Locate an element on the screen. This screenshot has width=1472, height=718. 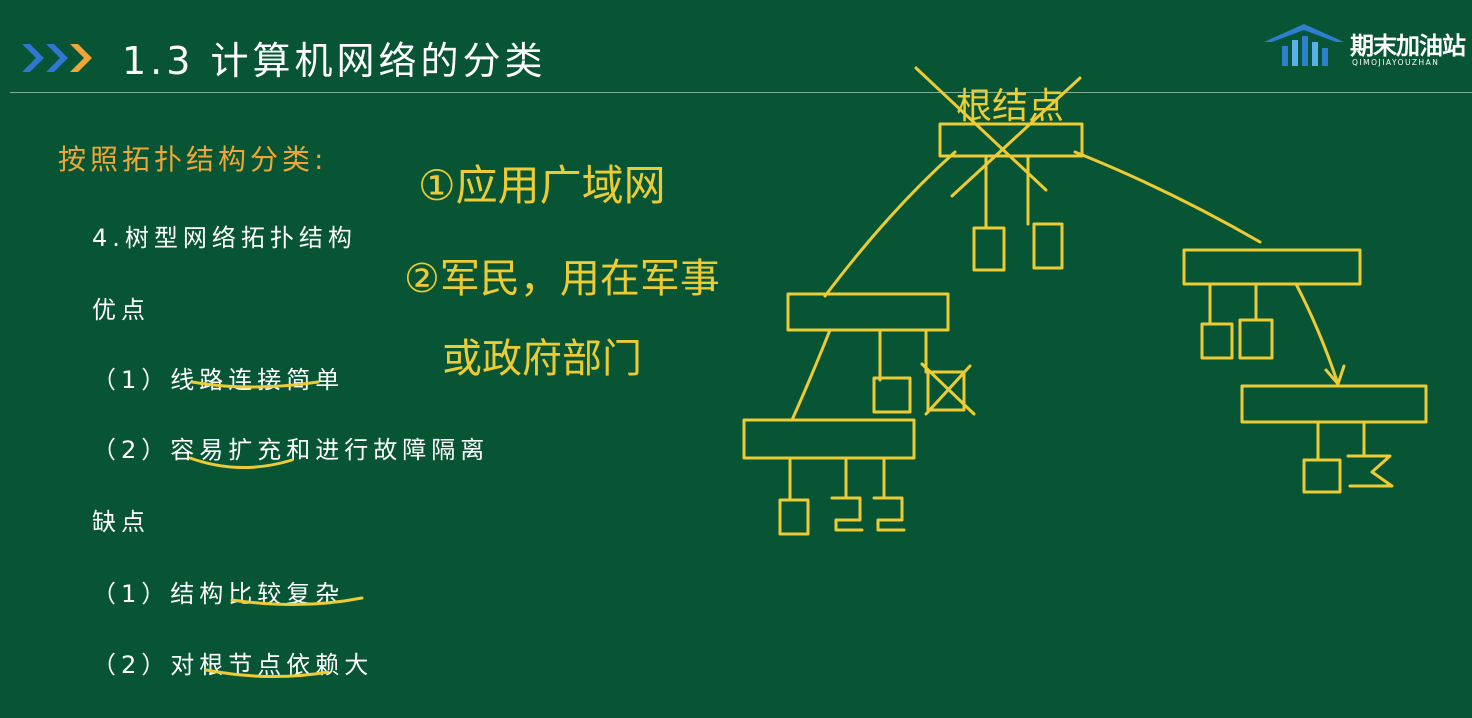
note-military: ②军民，用在军事 is located at coordinates (562, 279).